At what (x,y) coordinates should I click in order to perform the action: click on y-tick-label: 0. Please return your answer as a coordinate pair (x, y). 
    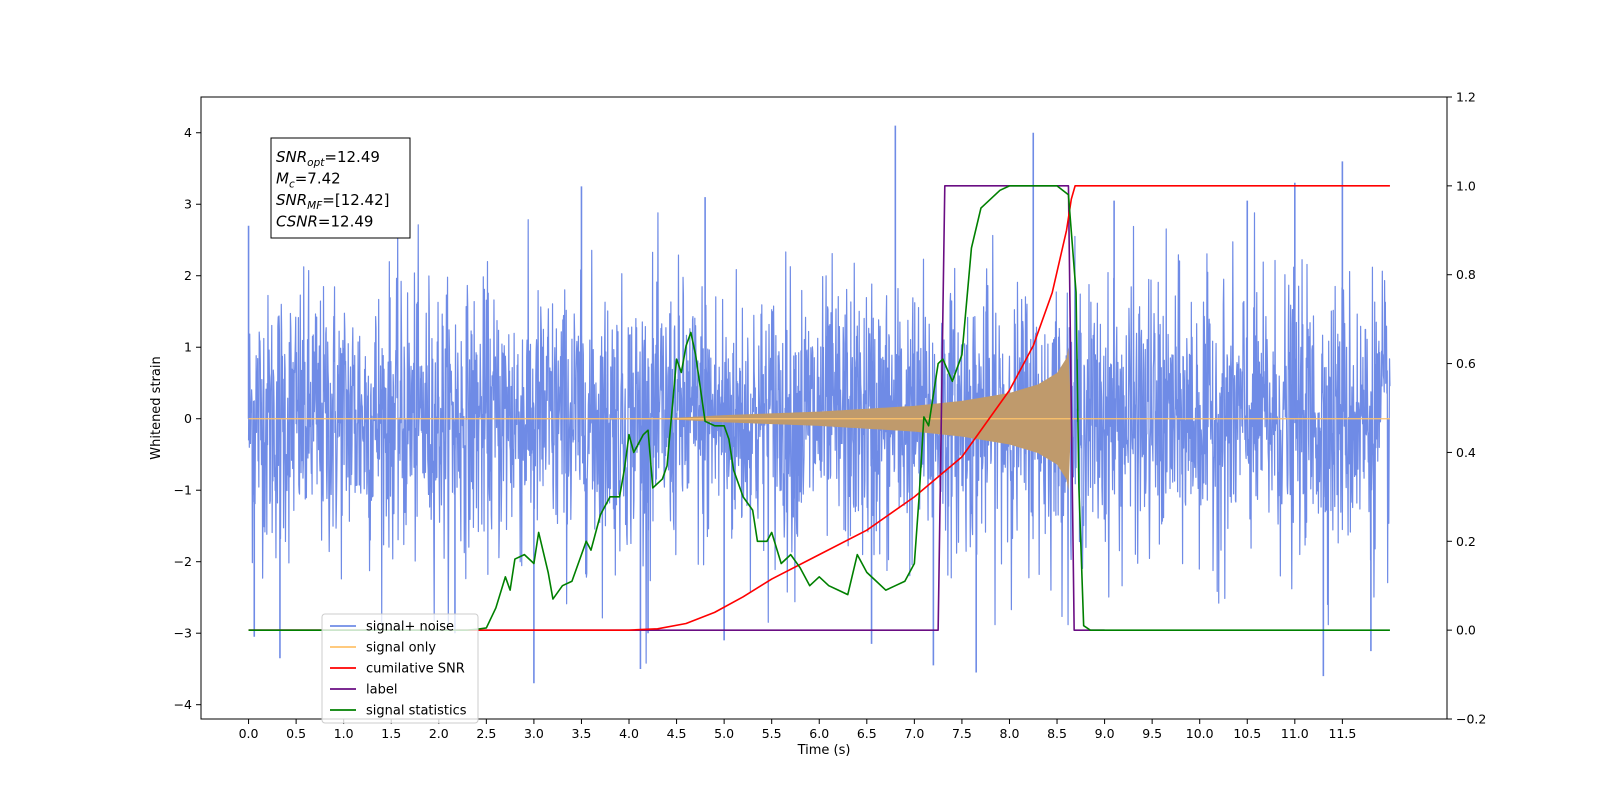
    Looking at the image, I should click on (188, 418).